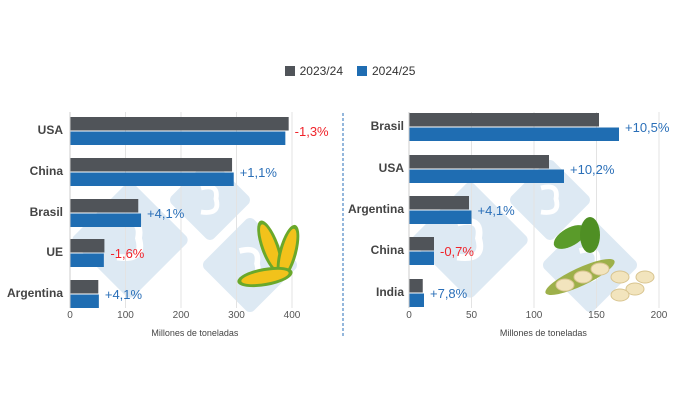 The image size is (700, 400). I want to click on x-tick-label: 300, so click(236, 315).